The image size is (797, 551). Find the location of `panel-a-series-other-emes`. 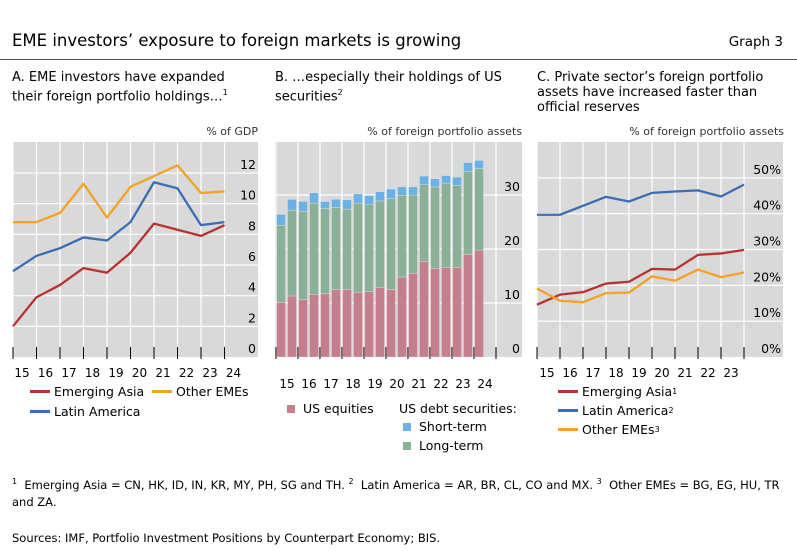

panel-a-series-other-emes is located at coordinates (119, 194).